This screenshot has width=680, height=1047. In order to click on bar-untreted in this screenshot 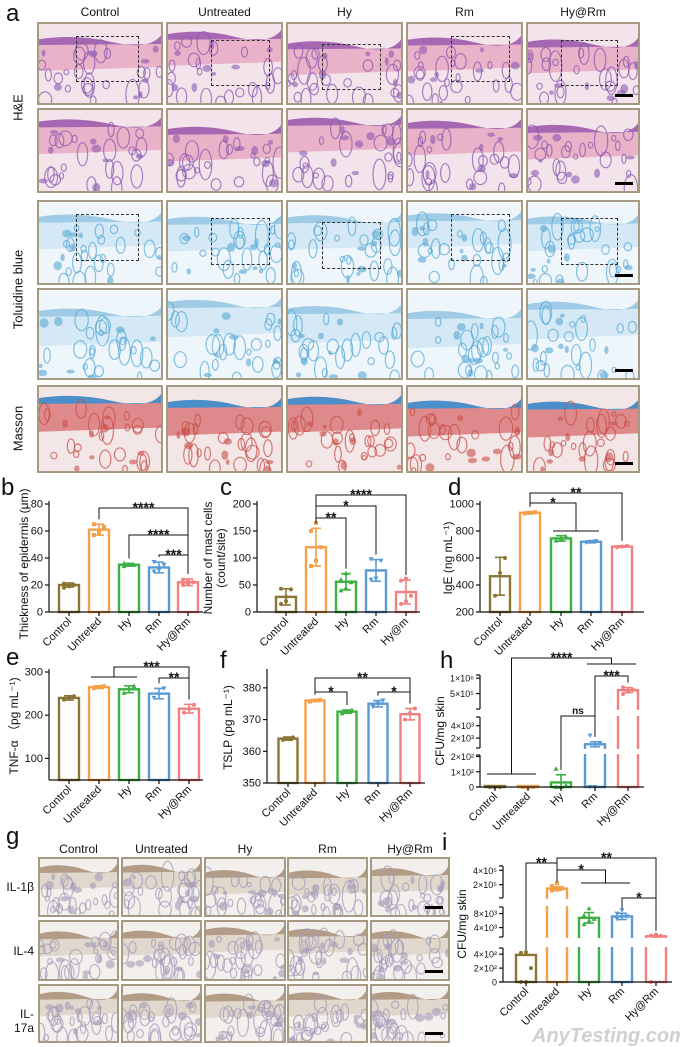, I will do `click(99, 571)`.